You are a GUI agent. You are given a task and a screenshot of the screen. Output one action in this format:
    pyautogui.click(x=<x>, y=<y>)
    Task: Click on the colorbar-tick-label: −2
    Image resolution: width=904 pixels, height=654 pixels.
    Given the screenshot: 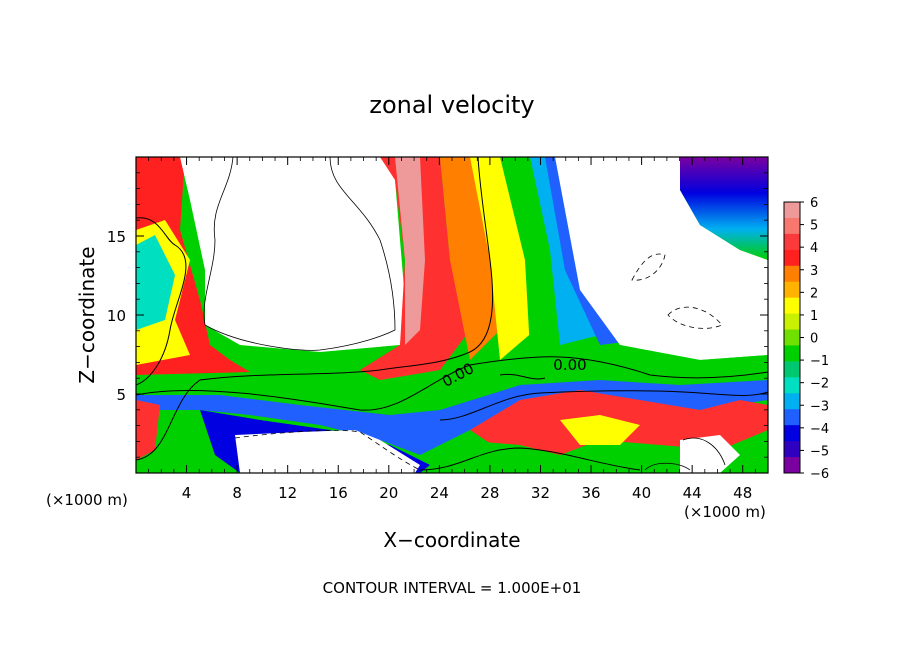 What is the action you would take?
    pyautogui.click(x=819, y=384)
    